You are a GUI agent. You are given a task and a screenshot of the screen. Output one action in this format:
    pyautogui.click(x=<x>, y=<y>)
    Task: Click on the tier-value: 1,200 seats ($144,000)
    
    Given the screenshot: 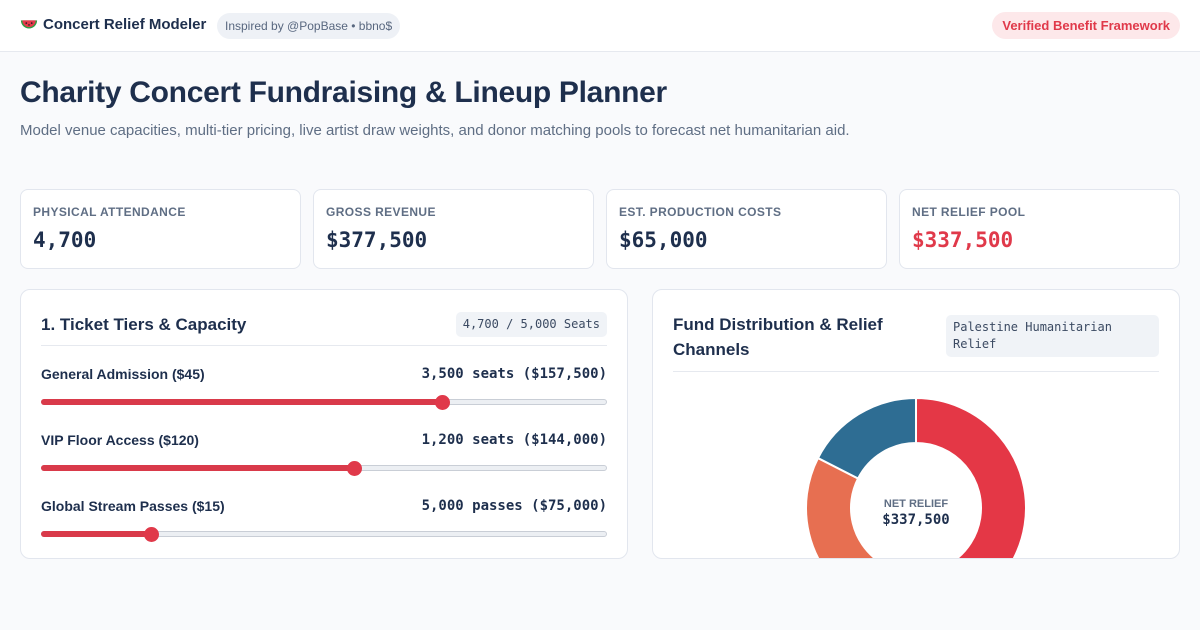 What is the action you would take?
    pyautogui.click(x=514, y=440)
    